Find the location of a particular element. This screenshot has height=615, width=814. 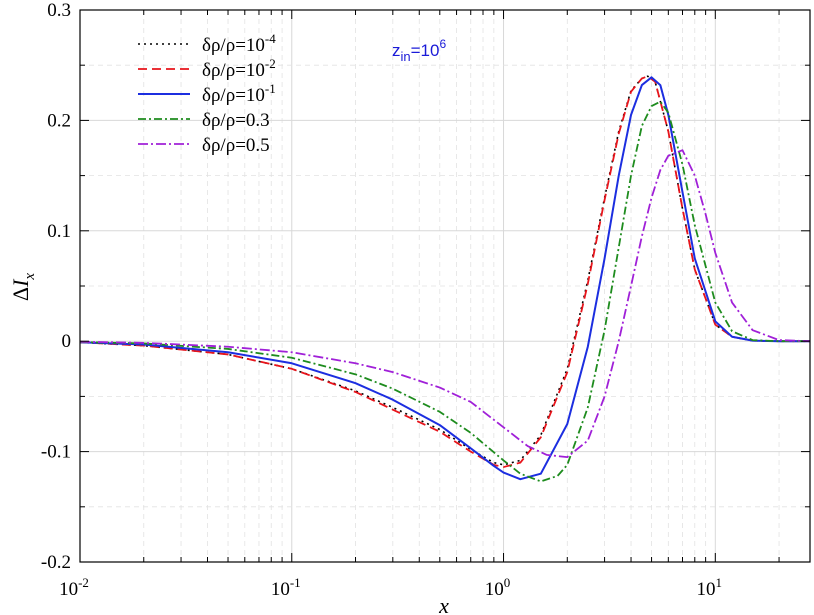

y-tick-label: 0.2 is located at coordinates (59, 120).